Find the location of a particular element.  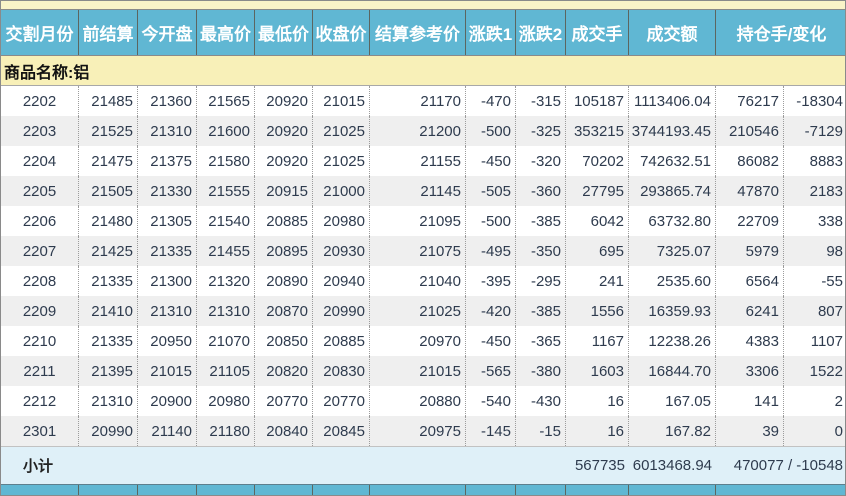

cell-open-interest: 22709 is located at coordinates (750, 221).